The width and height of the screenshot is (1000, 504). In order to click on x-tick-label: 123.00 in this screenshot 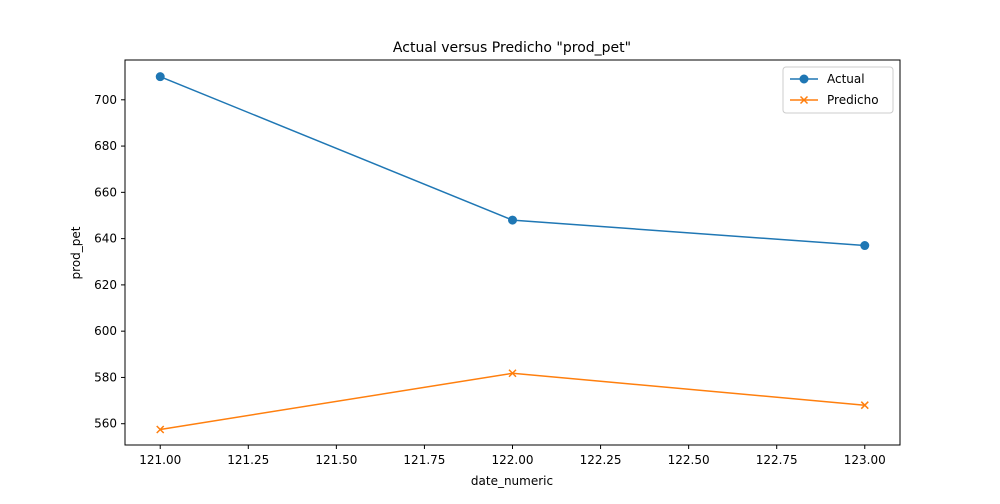, I will do `click(865, 460)`.